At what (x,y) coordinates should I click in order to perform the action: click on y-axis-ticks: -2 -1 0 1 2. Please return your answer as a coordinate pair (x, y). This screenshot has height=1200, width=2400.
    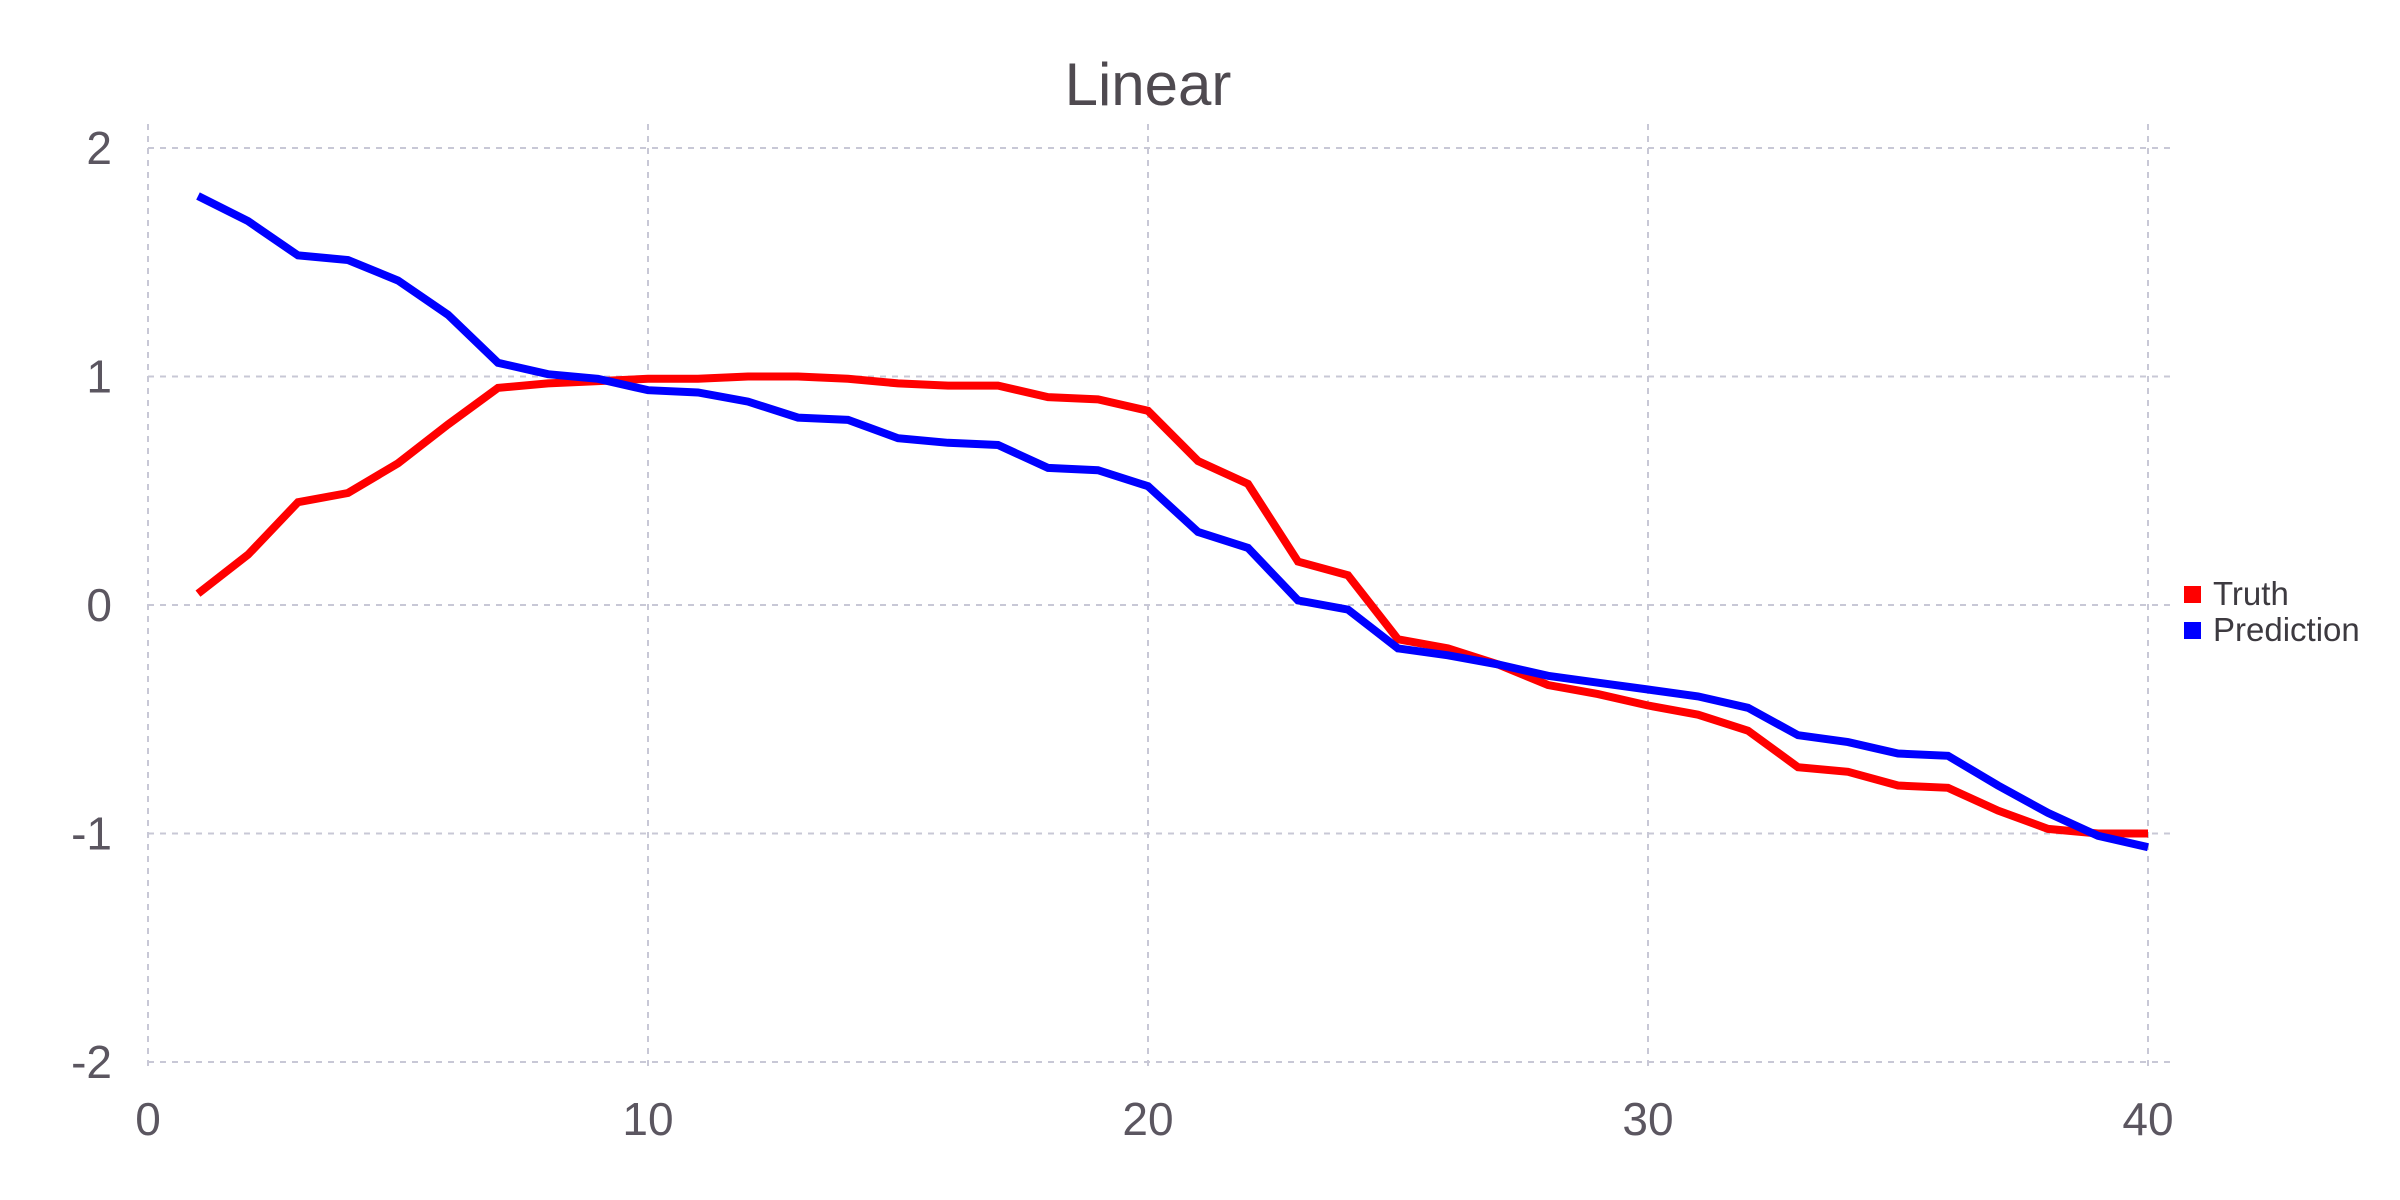
    Looking at the image, I should click on (91, 605).